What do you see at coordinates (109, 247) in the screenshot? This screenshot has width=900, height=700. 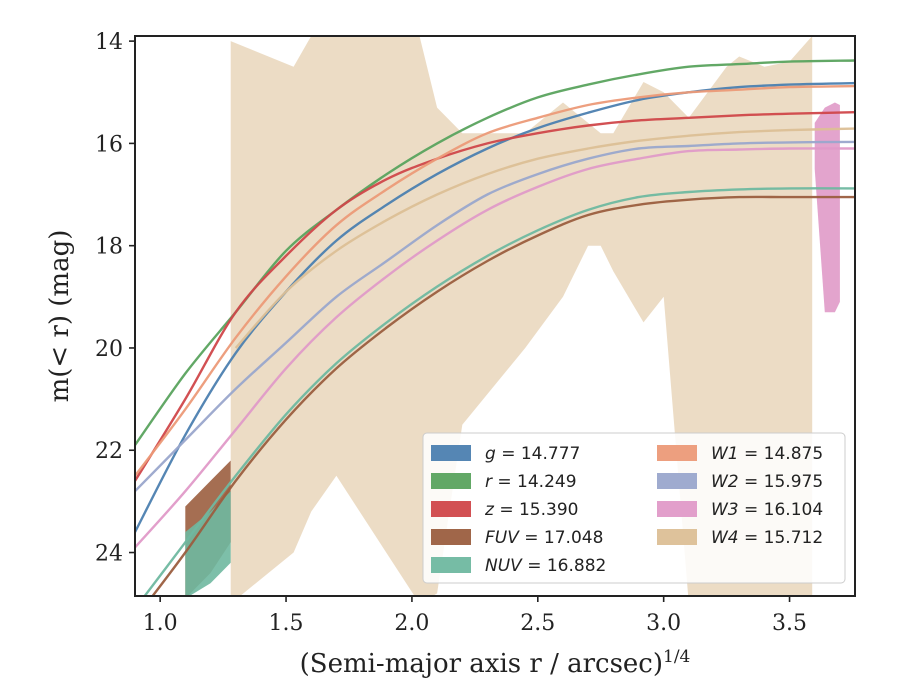 I see `y-tick-label: 18` at bounding box center [109, 247].